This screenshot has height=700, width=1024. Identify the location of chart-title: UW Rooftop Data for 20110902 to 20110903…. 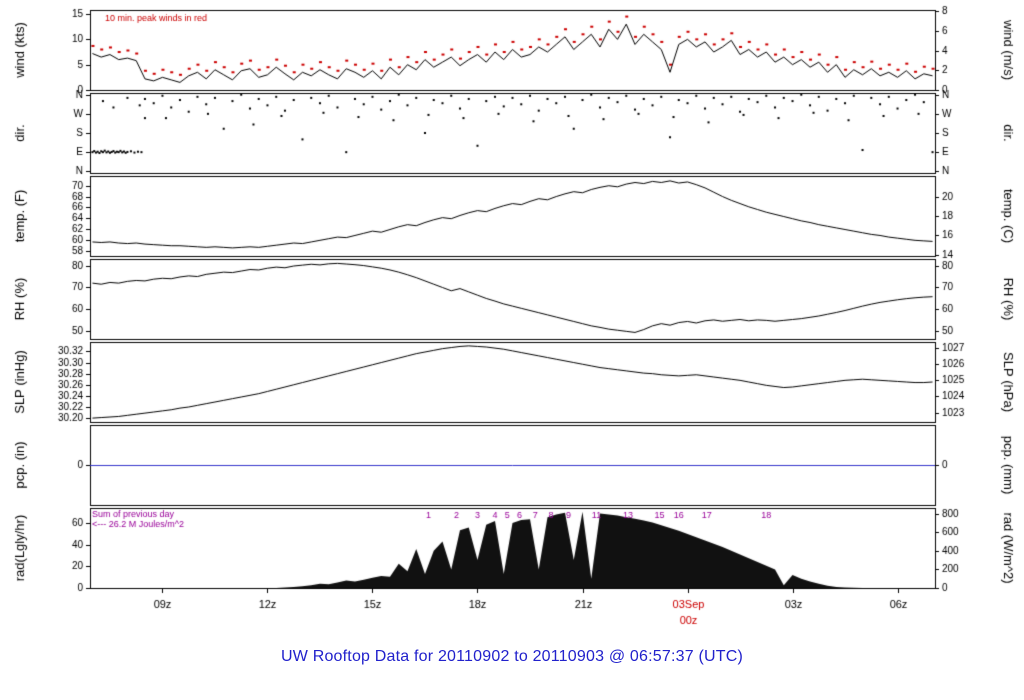
(512, 656).